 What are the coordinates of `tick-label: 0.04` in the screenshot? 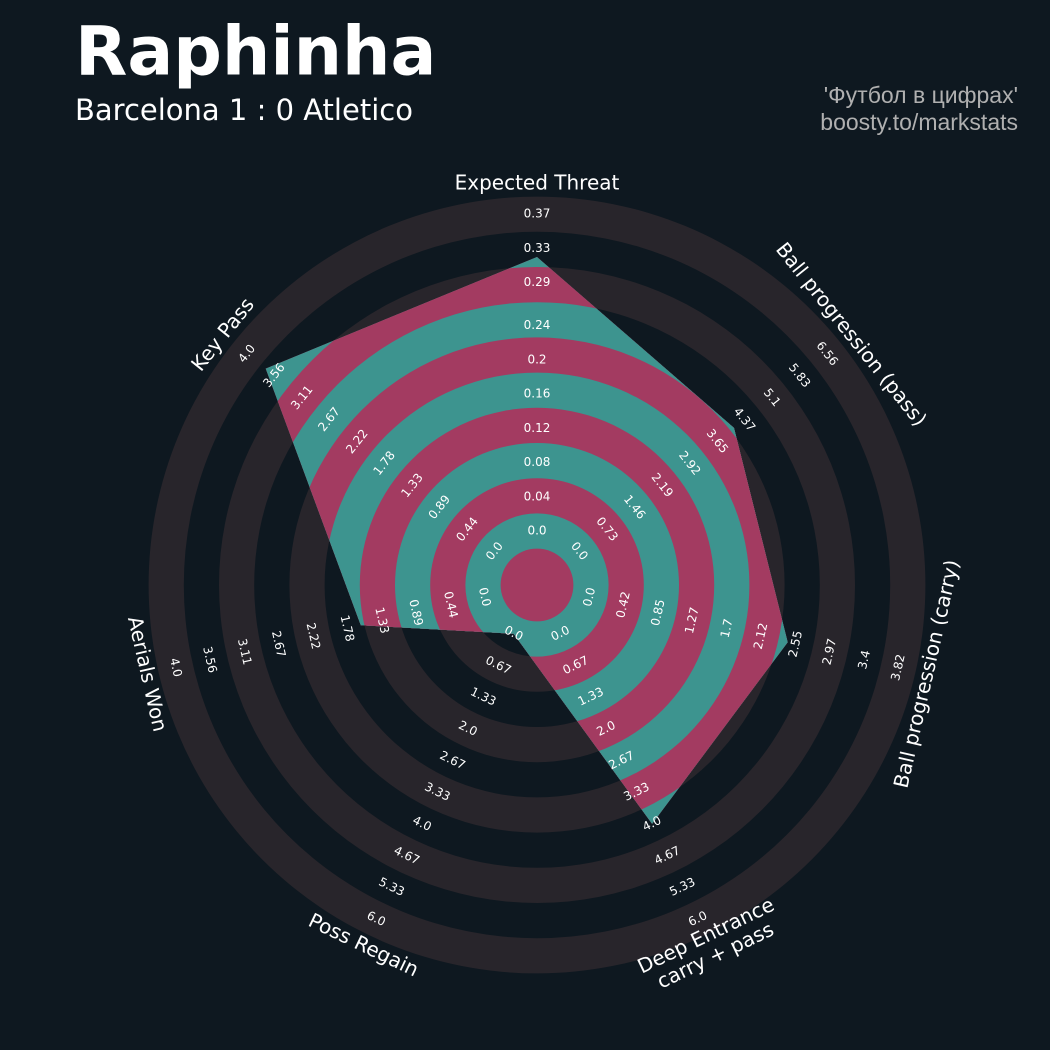 It's located at (537, 496).